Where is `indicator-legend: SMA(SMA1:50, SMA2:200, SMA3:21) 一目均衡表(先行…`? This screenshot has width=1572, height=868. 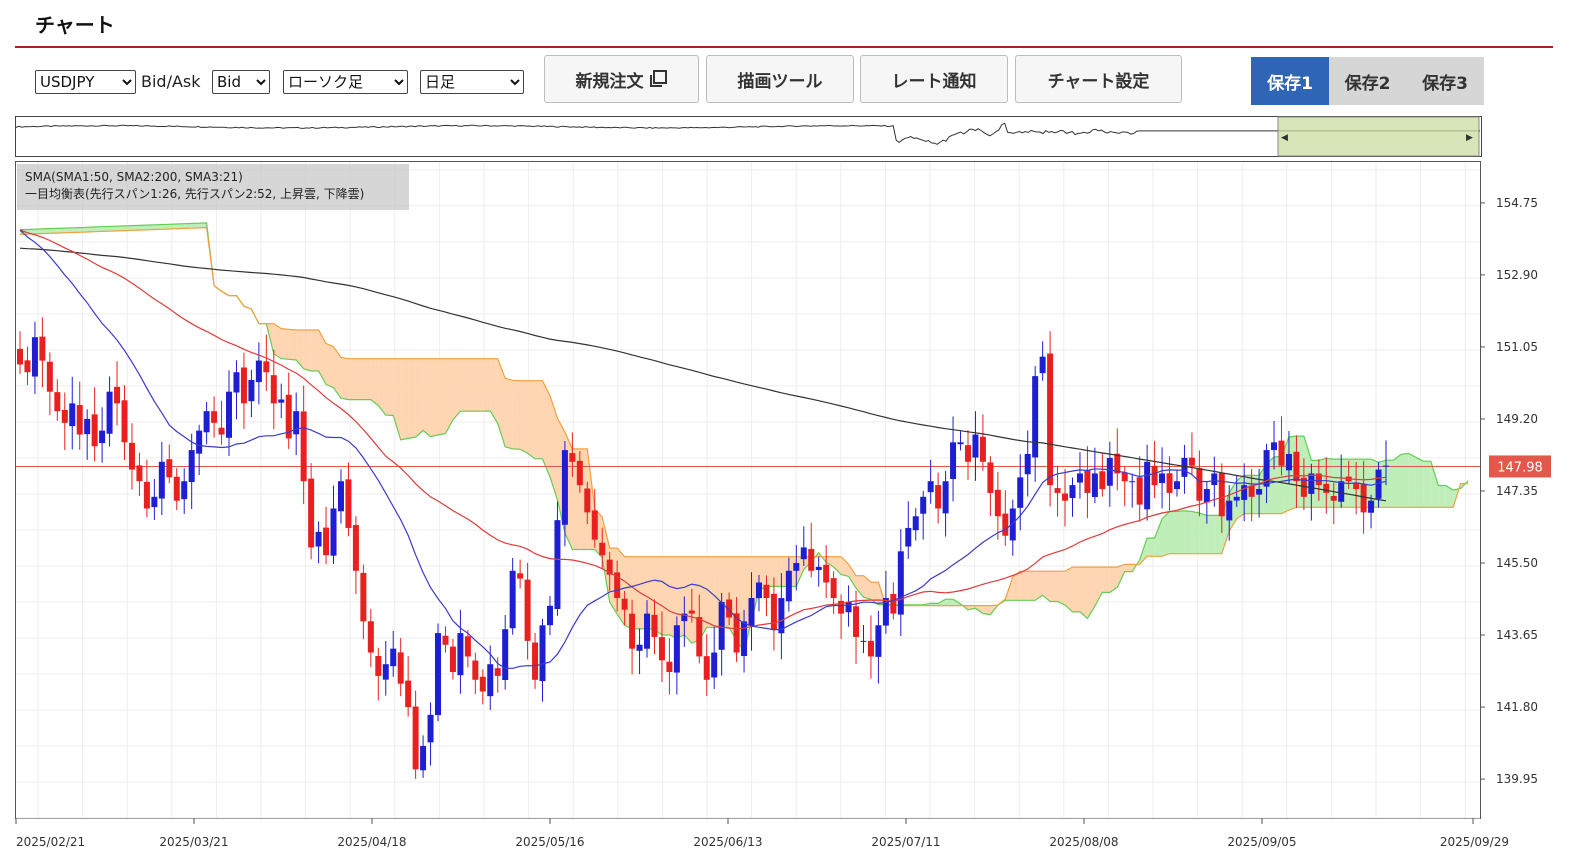 indicator-legend: SMA(SMA1:50, SMA2:200, SMA3:21) 一目均衡表(先行… is located at coordinates (213, 187).